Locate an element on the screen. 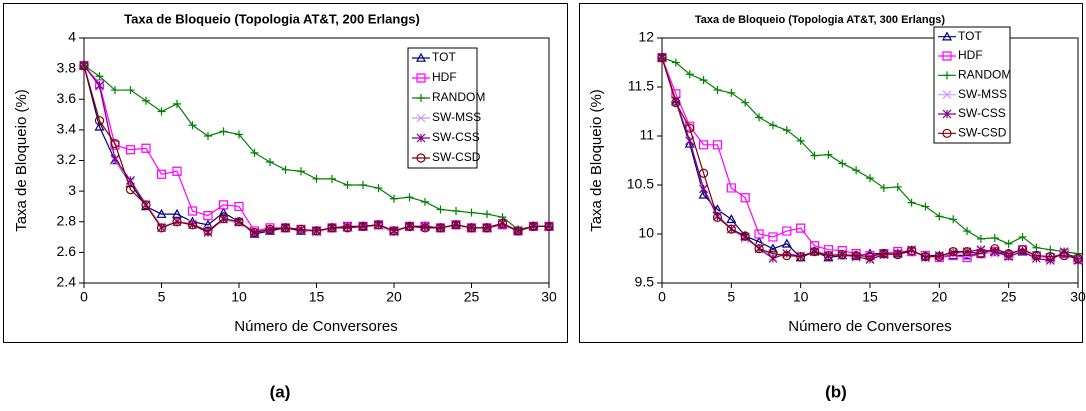 This screenshot has height=411, width=1086. x-tick-label: 30 is located at coordinates (1078, 297).